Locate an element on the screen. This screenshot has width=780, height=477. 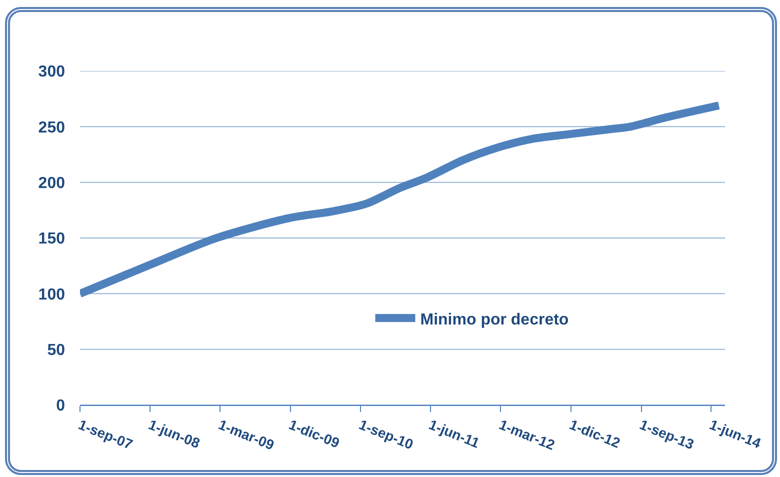
y-tick-label: 300 is located at coordinates (52, 72).